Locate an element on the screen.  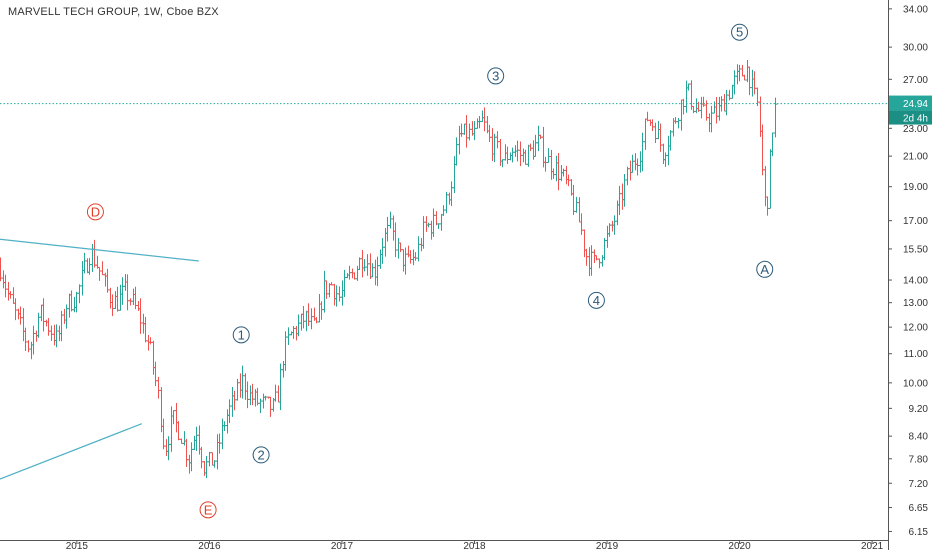
wave-label-5: 5 is located at coordinates (739, 32).